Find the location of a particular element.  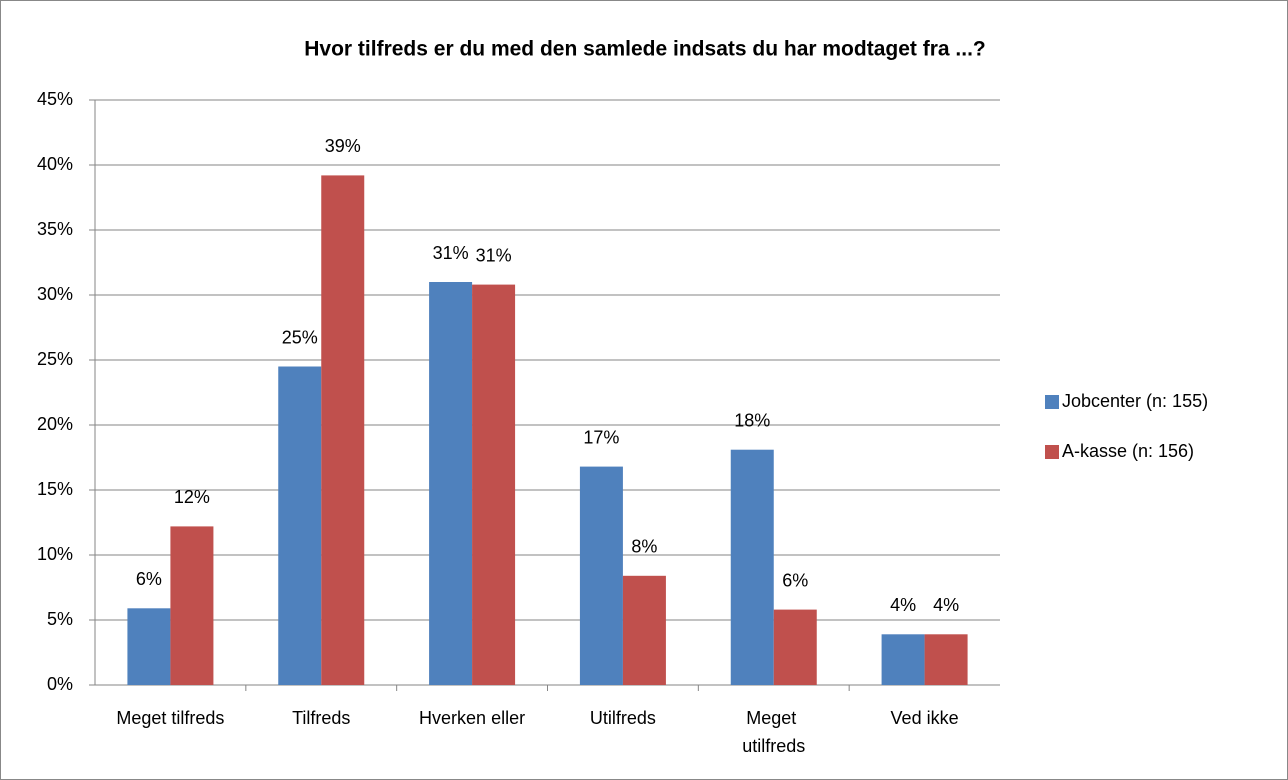

data-label: 25% is located at coordinates (300, 337).